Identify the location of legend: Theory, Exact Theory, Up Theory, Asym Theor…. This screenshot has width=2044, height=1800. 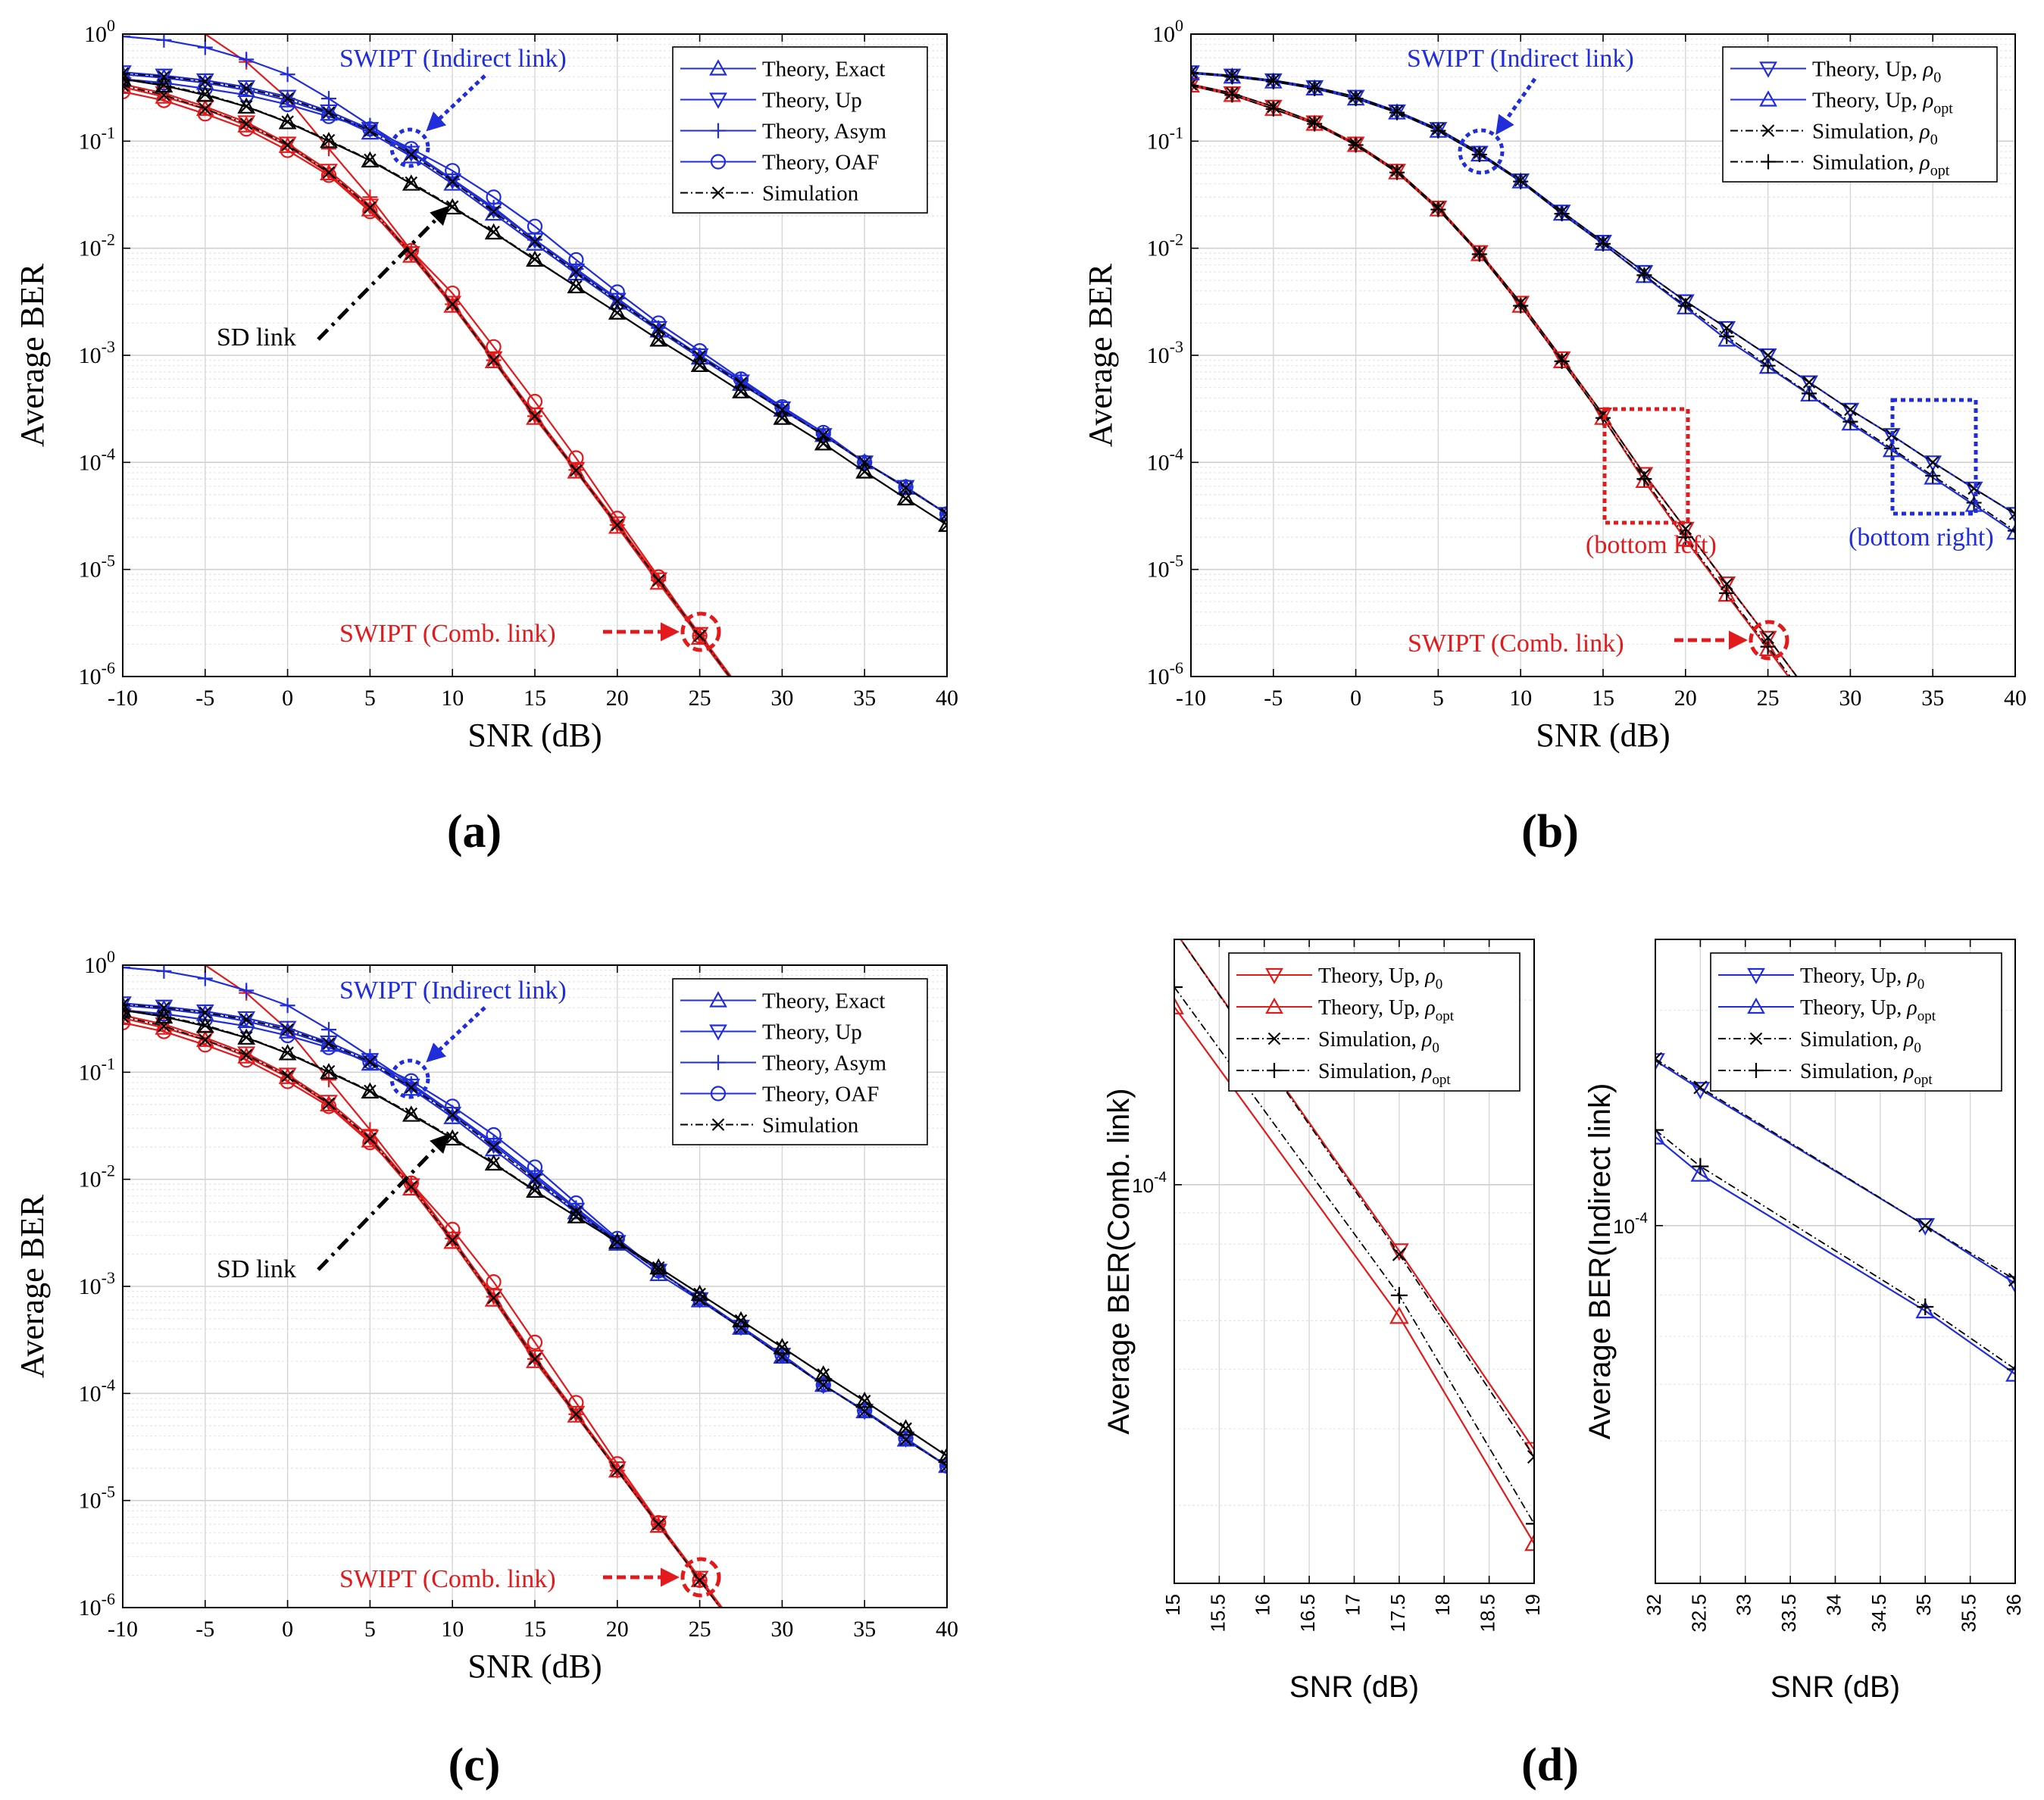
(800, 1061).